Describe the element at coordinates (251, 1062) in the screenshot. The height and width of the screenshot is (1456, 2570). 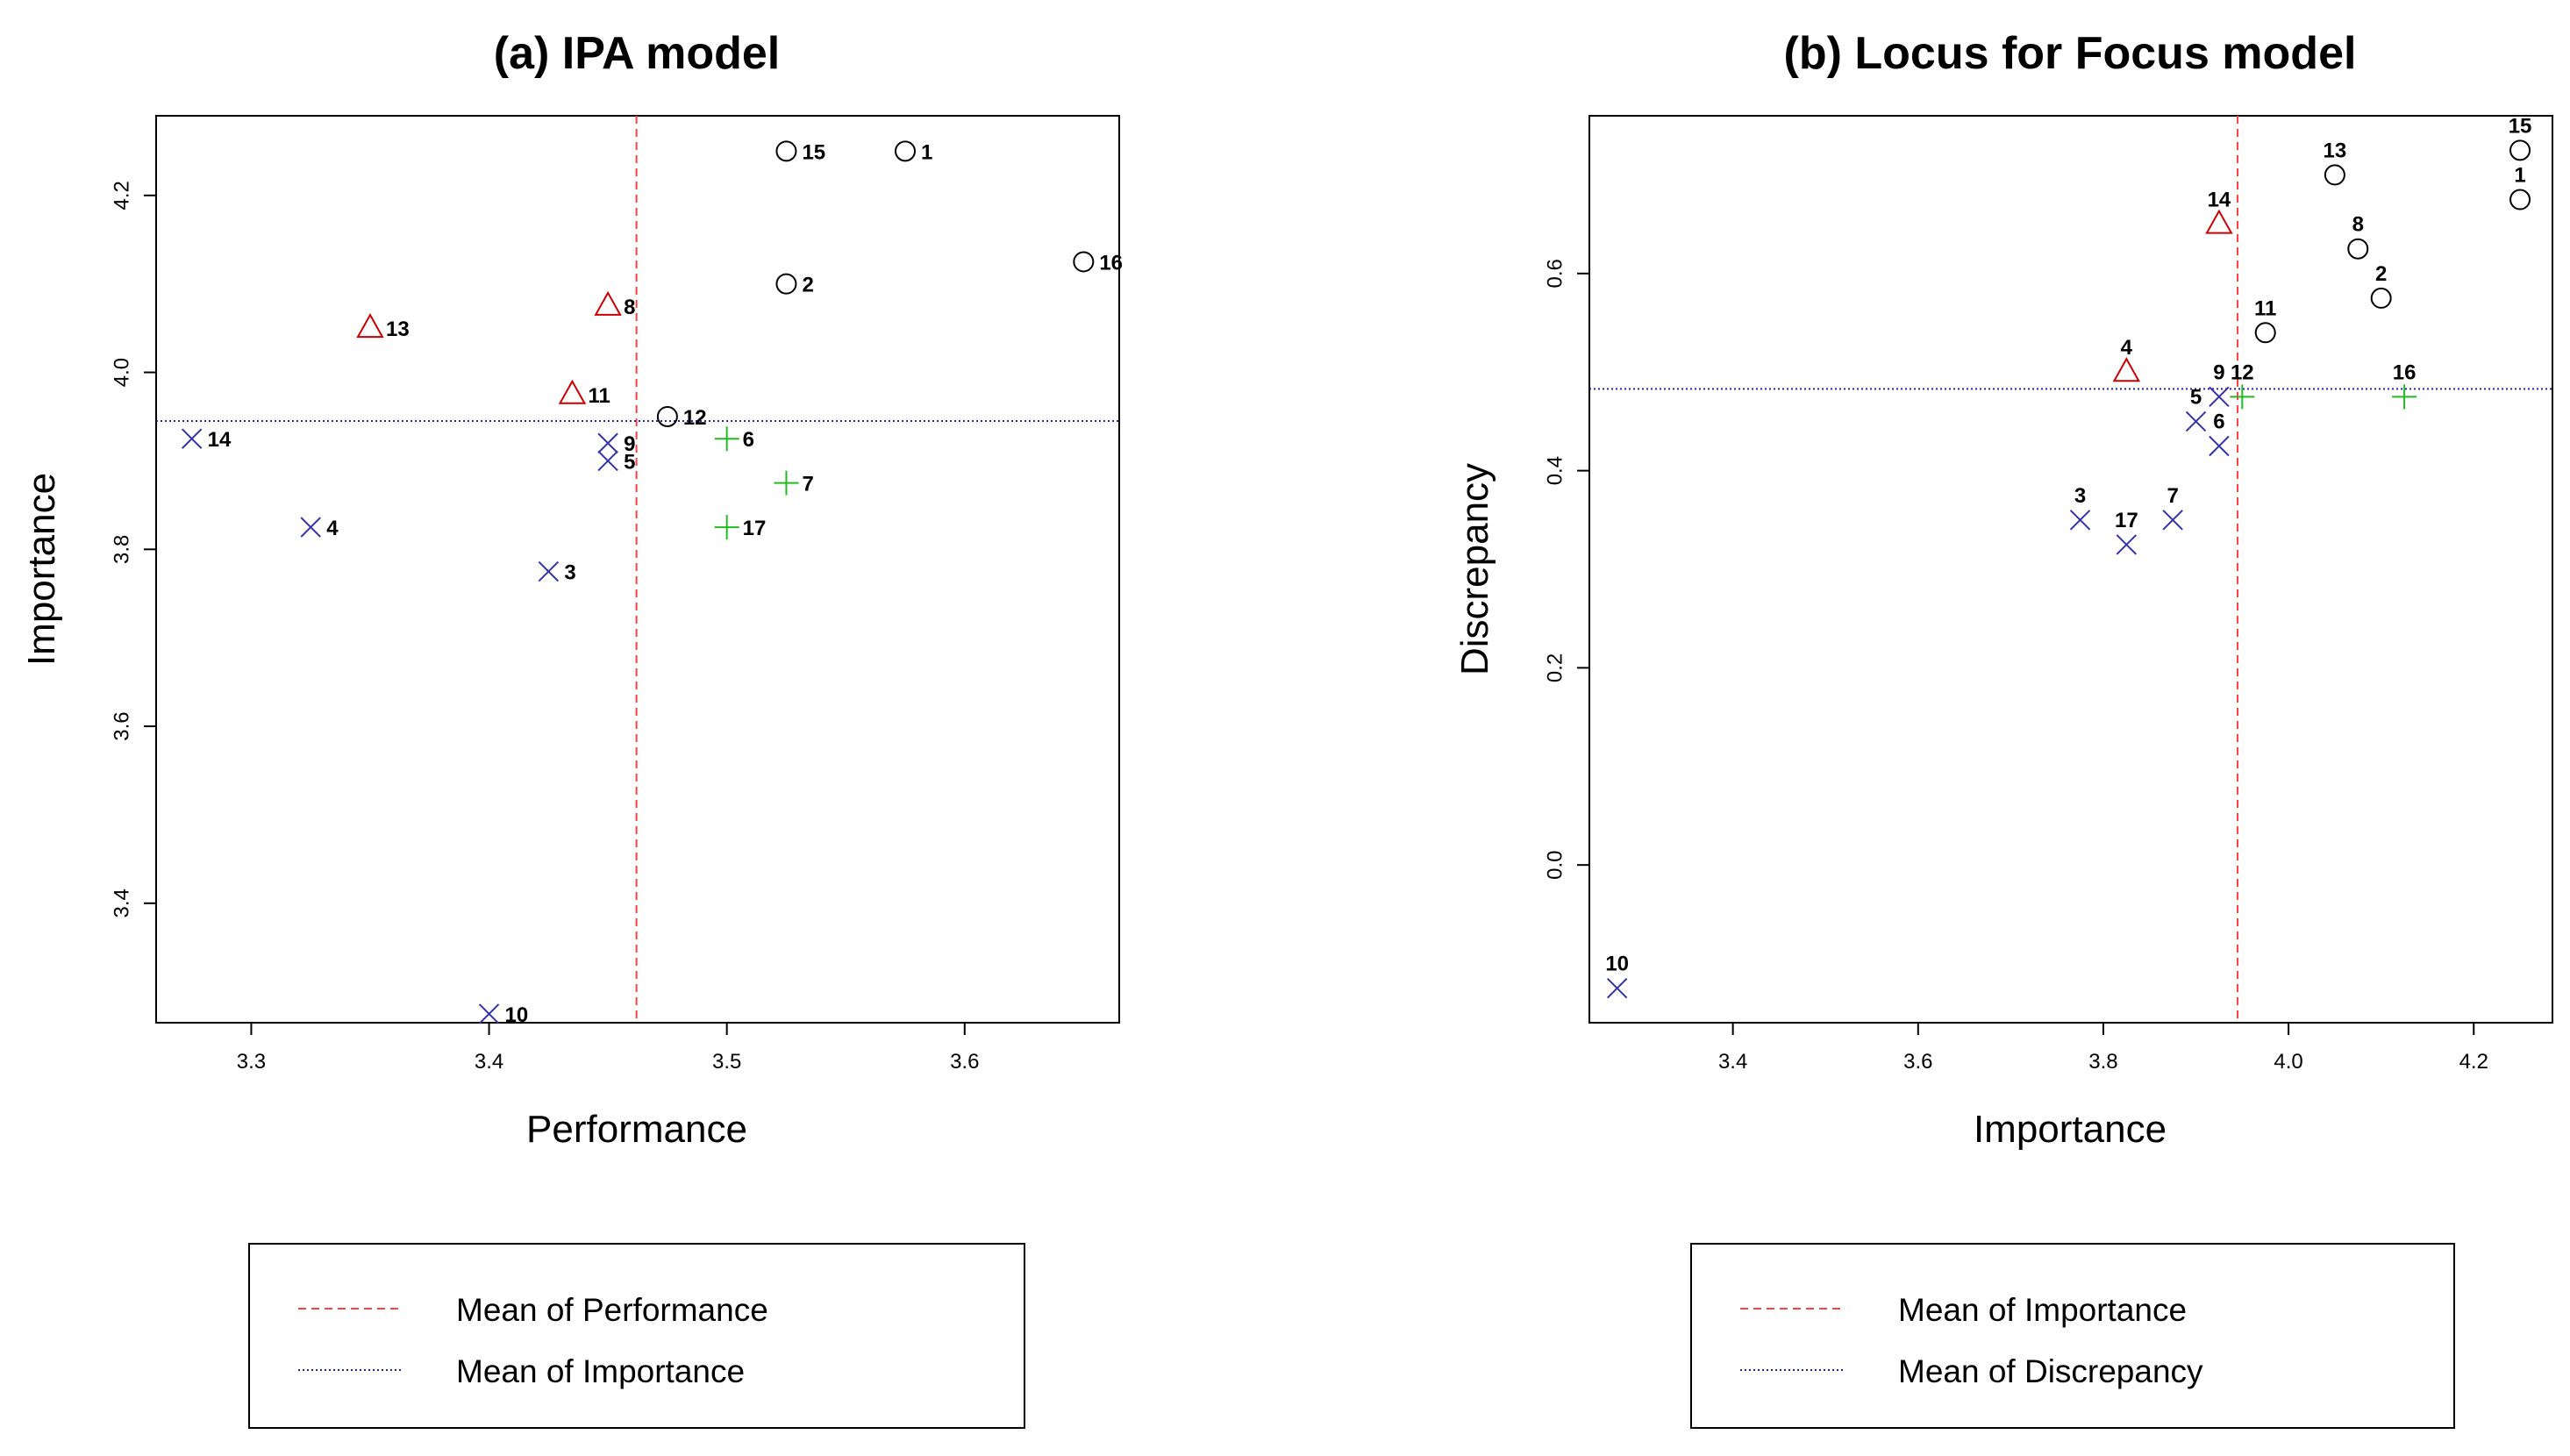
I see `x-tick-label: 3.3` at that location.